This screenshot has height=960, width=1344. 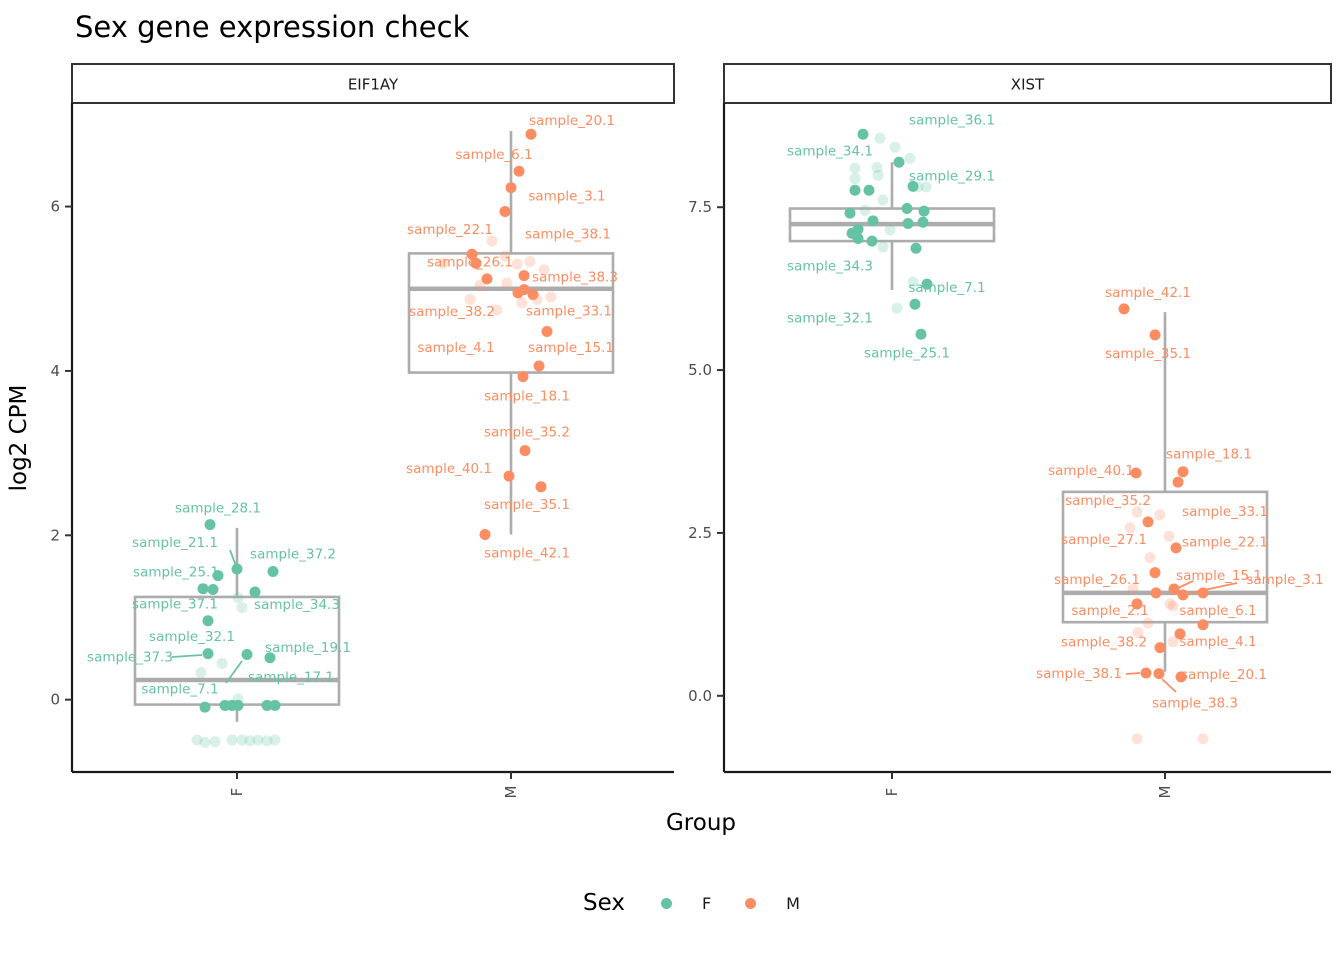 I want to click on x-tick-label: F, so click(x=892, y=792).